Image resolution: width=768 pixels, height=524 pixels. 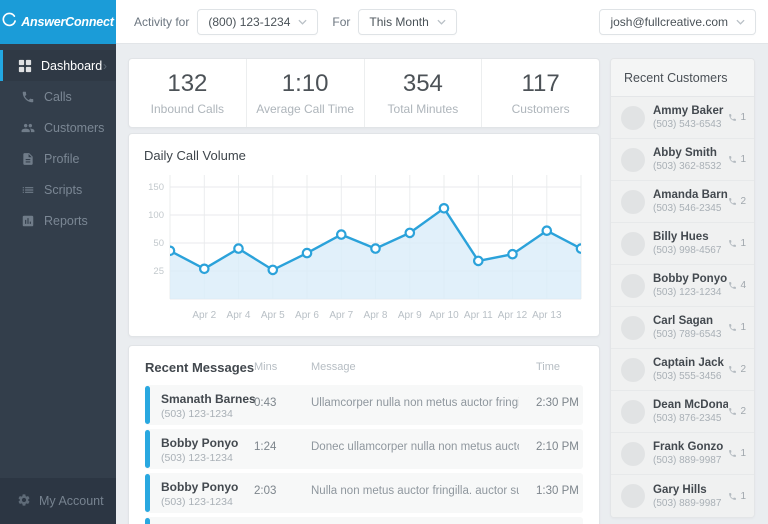 I want to click on sidebar-item-dashboard: Dashboard ›, so click(x=58, y=65).